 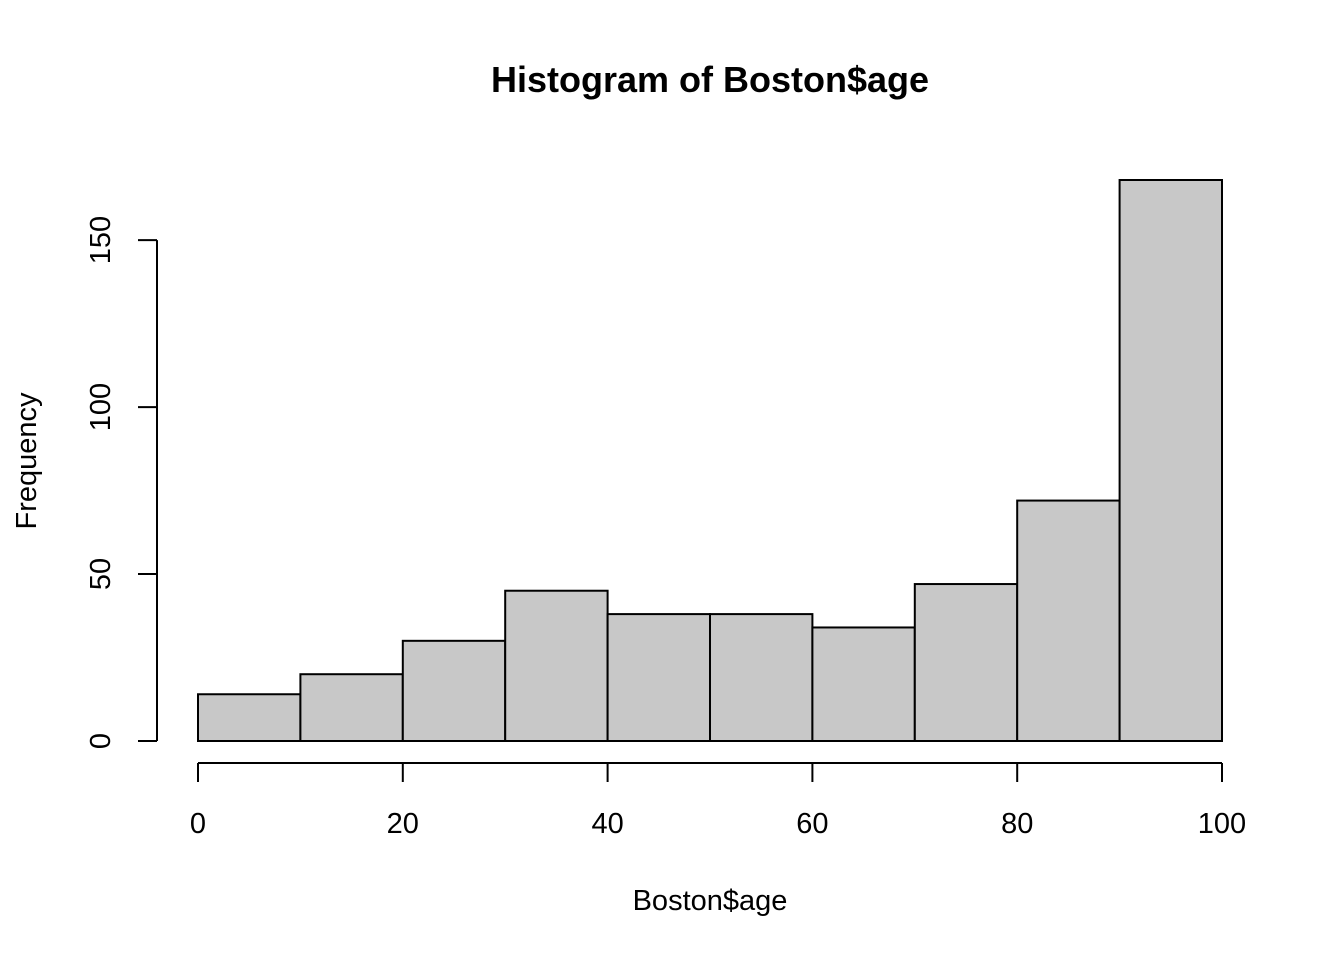 I want to click on x-tick-label-2: 40, so click(x=607, y=824).